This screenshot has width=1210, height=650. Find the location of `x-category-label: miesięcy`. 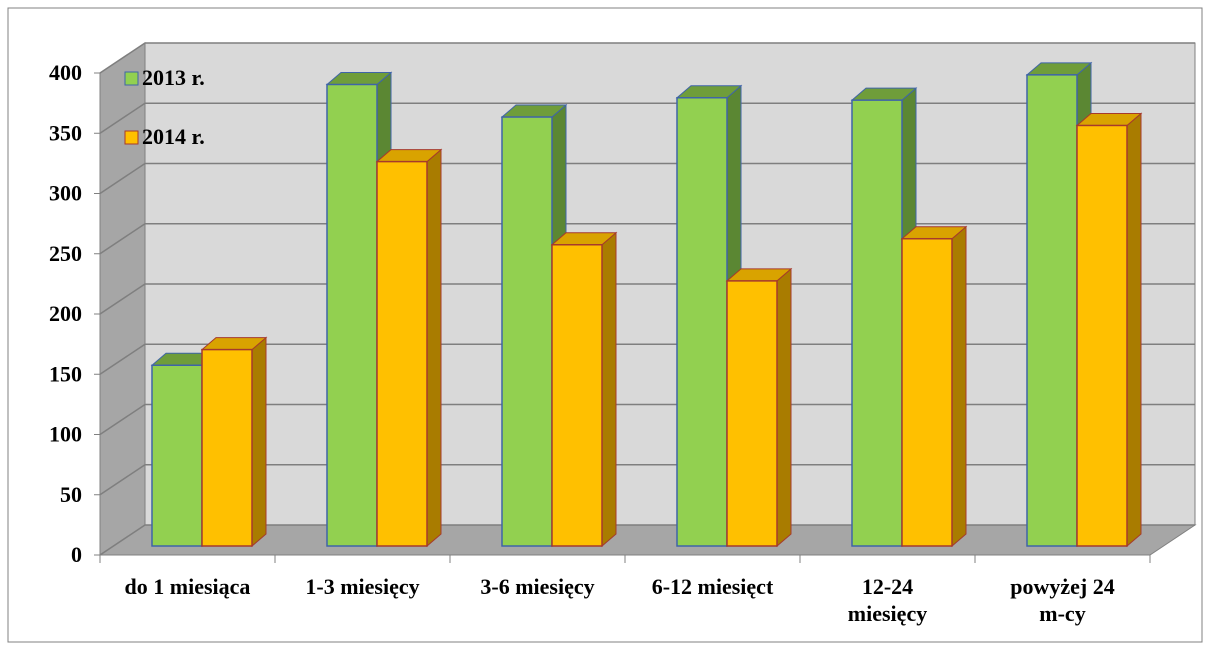

x-category-label: miesięcy is located at coordinates (887, 613).